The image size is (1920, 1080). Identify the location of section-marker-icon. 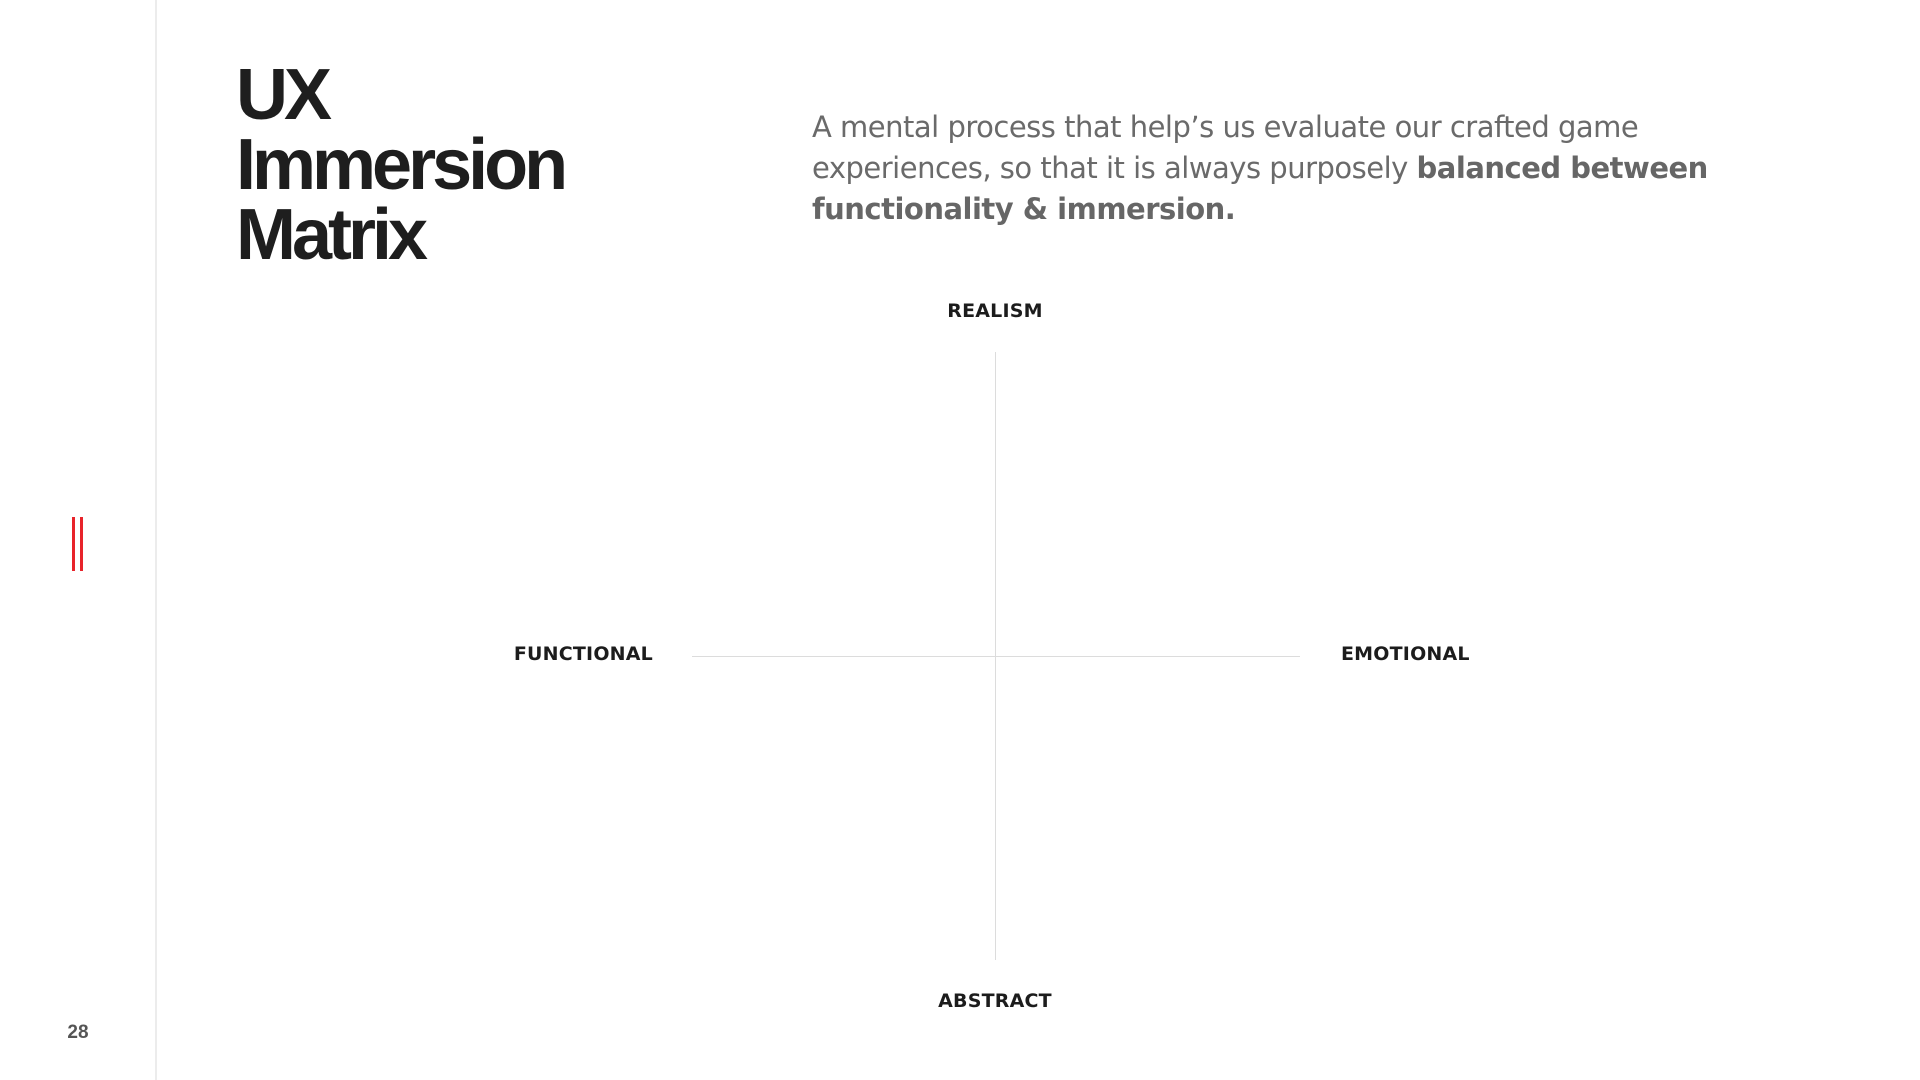
(78, 544).